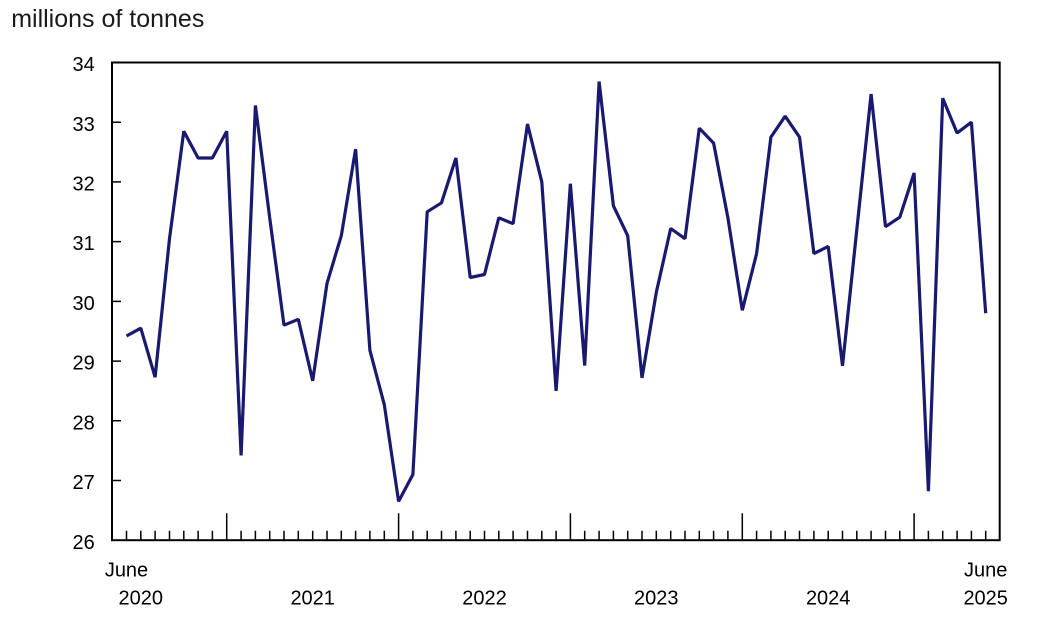 The image size is (1043, 622). Describe the element at coordinates (84, 483) in the screenshot. I see `svg-text: 27` at that location.